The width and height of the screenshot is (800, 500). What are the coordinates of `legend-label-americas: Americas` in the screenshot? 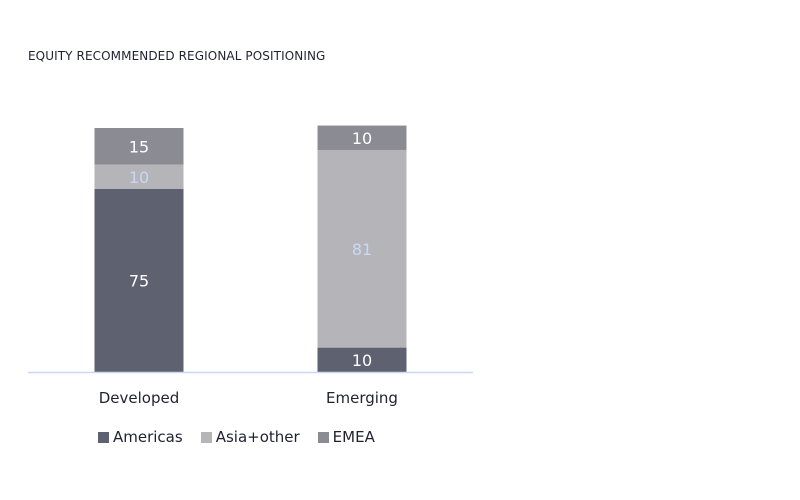 It's located at (148, 437).